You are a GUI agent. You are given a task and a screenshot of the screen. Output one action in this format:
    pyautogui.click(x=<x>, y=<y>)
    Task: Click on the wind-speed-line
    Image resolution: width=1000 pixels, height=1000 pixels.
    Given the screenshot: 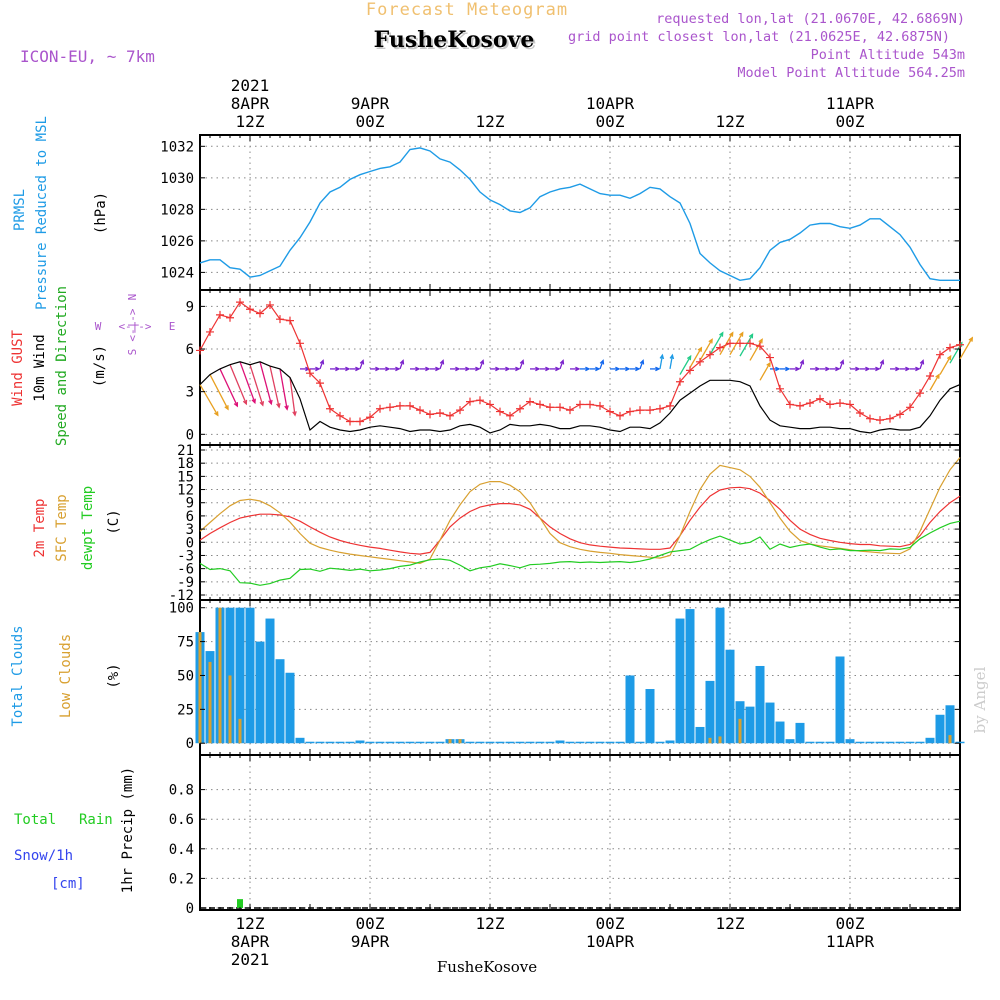 What is the action you would take?
    pyautogui.click(x=580, y=397)
    